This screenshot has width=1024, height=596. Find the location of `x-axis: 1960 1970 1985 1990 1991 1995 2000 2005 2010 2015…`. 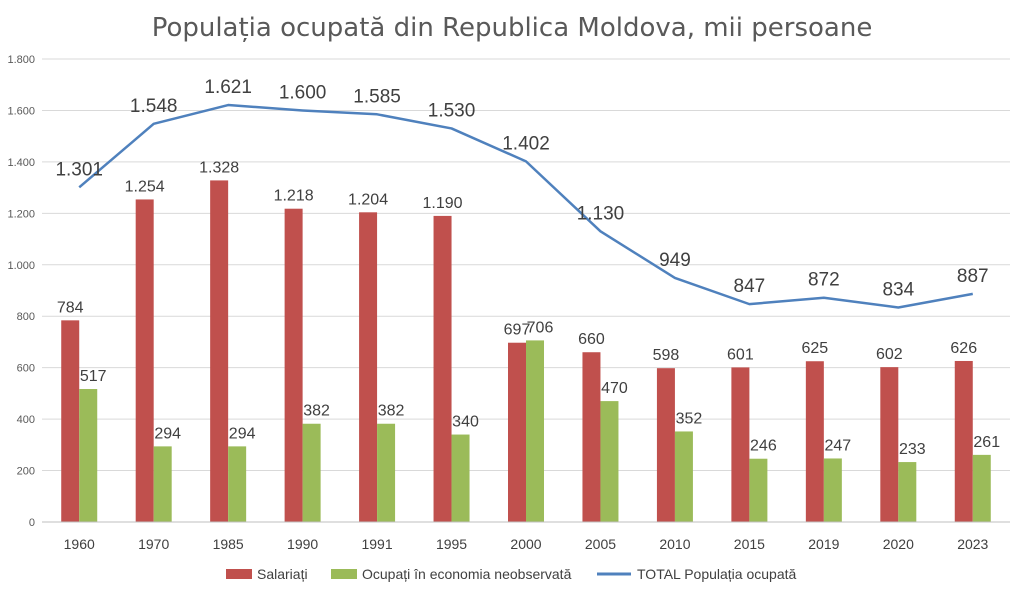

x-axis: 1960 1970 1985 1990 1991 1995 2000 2005 2010 2015… is located at coordinates (526, 536).